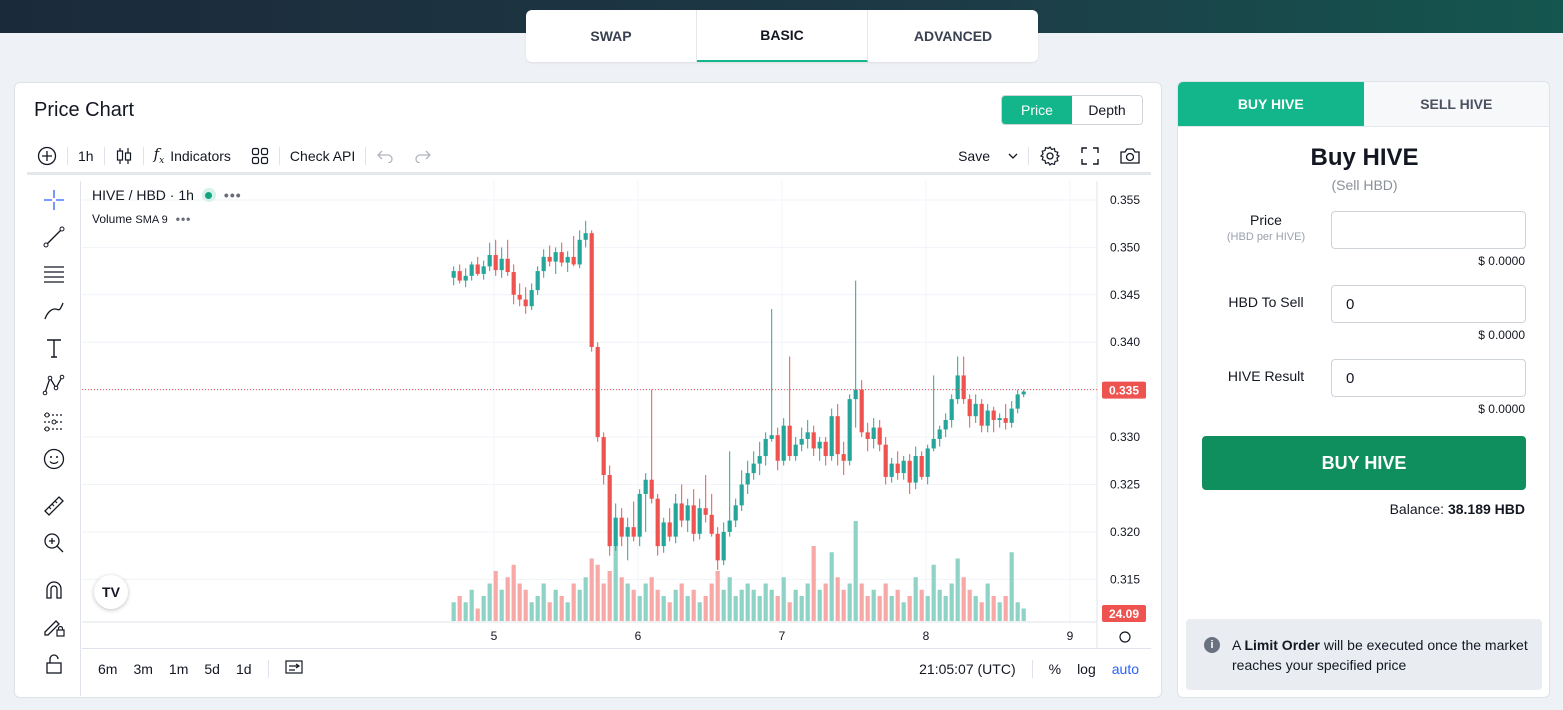 The height and width of the screenshot is (710, 1563). I want to click on zoom-tool, so click(54, 543).